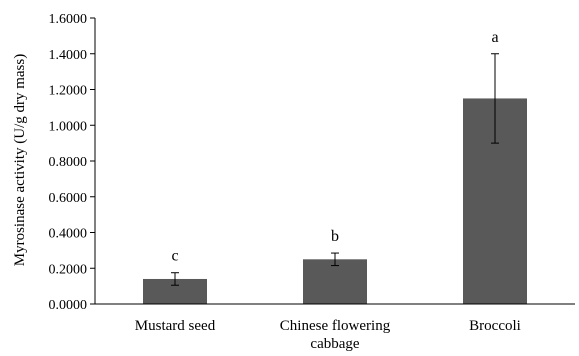 The width and height of the screenshot is (579, 356). Describe the element at coordinates (68, 162) in the screenshot. I see `y-tick-label: 0.8000` at that location.